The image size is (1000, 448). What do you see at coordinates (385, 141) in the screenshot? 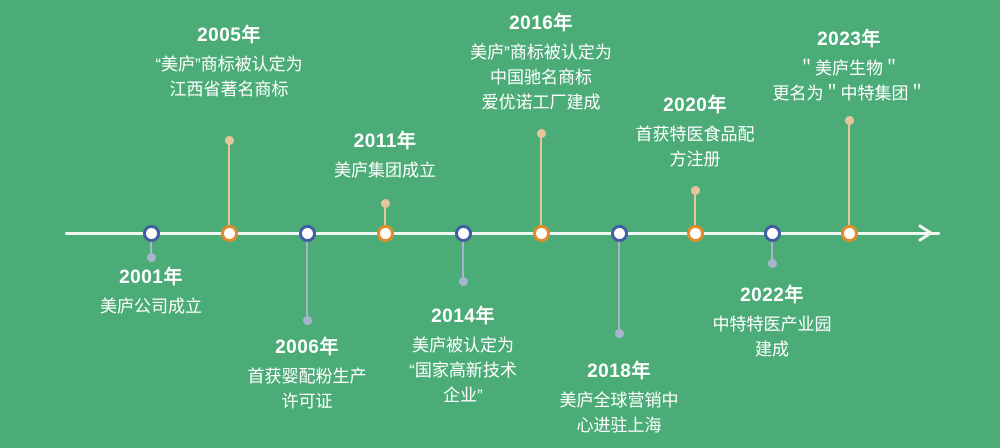
I see `event-year: 2011年` at bounding box center [385, 141].